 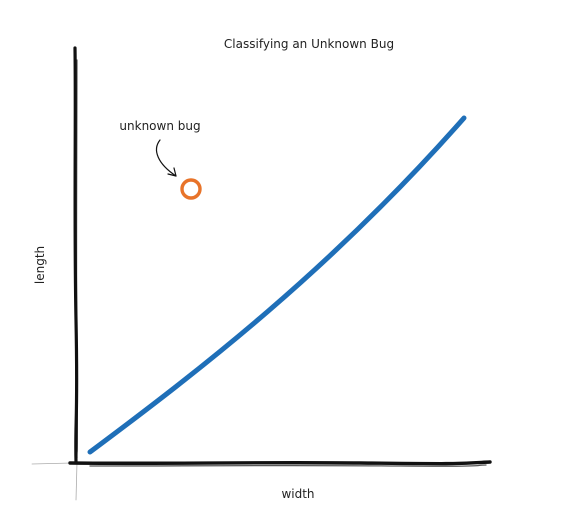 What do you see at coordinates (159, 126) in the screenshot?
I see `unknown-bug-label: unknown bug` at bounding box center [159, 126].